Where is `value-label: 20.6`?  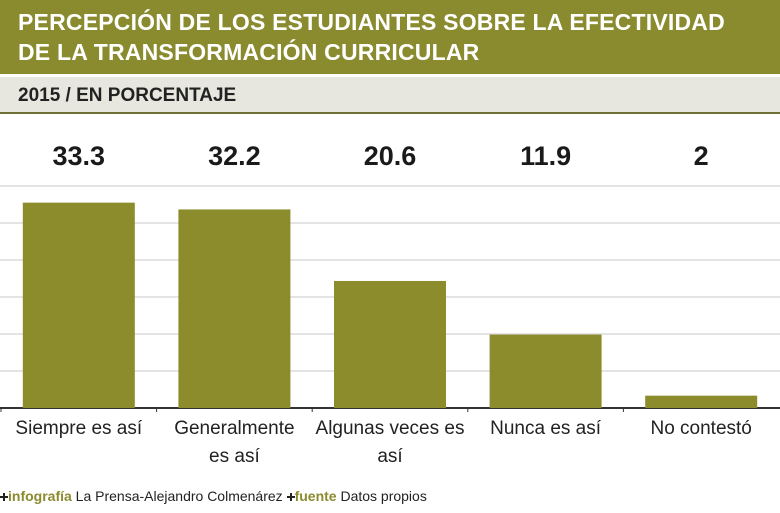
value-label: 20.6 is located at coordinates (390, 156).